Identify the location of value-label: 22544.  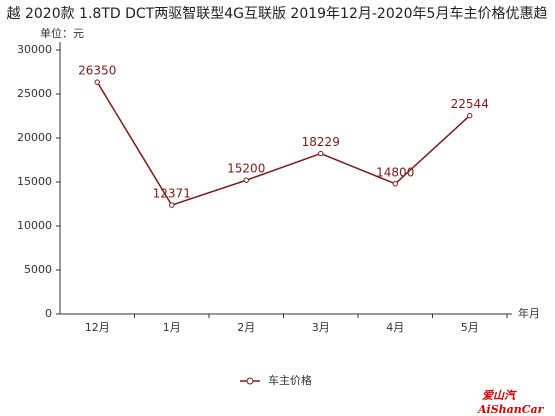
(470, 104).